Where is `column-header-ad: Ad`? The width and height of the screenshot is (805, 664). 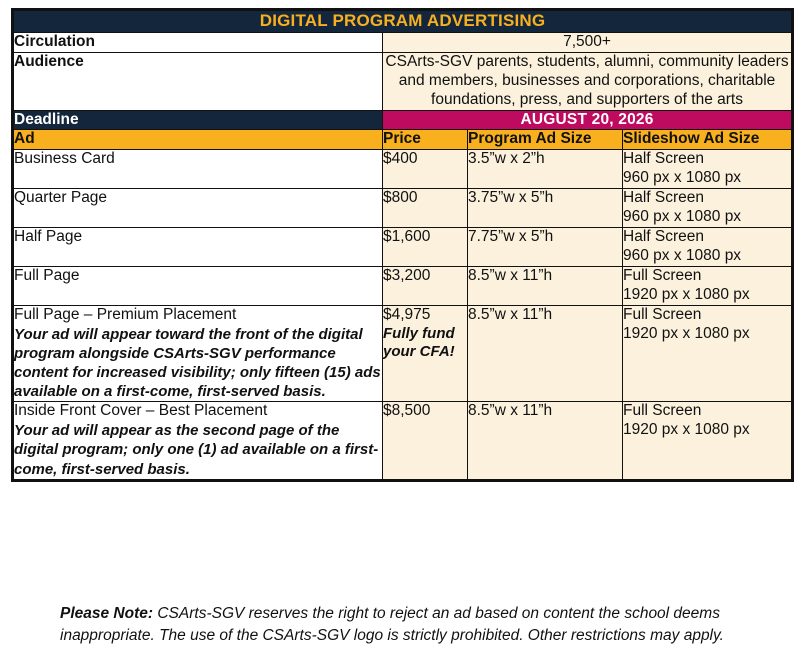
column-header-ad: Ad is located at coordinates (197, 140).